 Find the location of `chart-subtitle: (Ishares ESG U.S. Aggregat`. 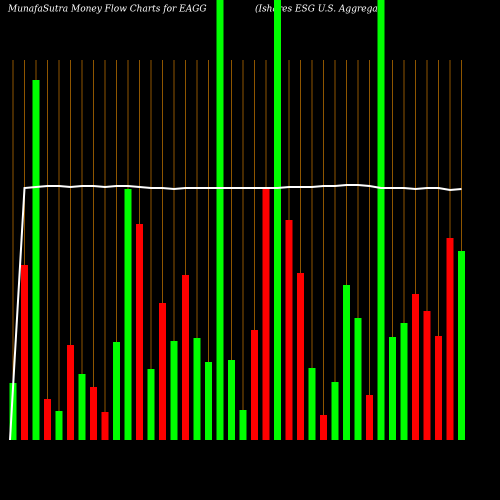

chart-subtitle: (Ishares ESG U.S. Aggregat is located at coordinates (318, 9).